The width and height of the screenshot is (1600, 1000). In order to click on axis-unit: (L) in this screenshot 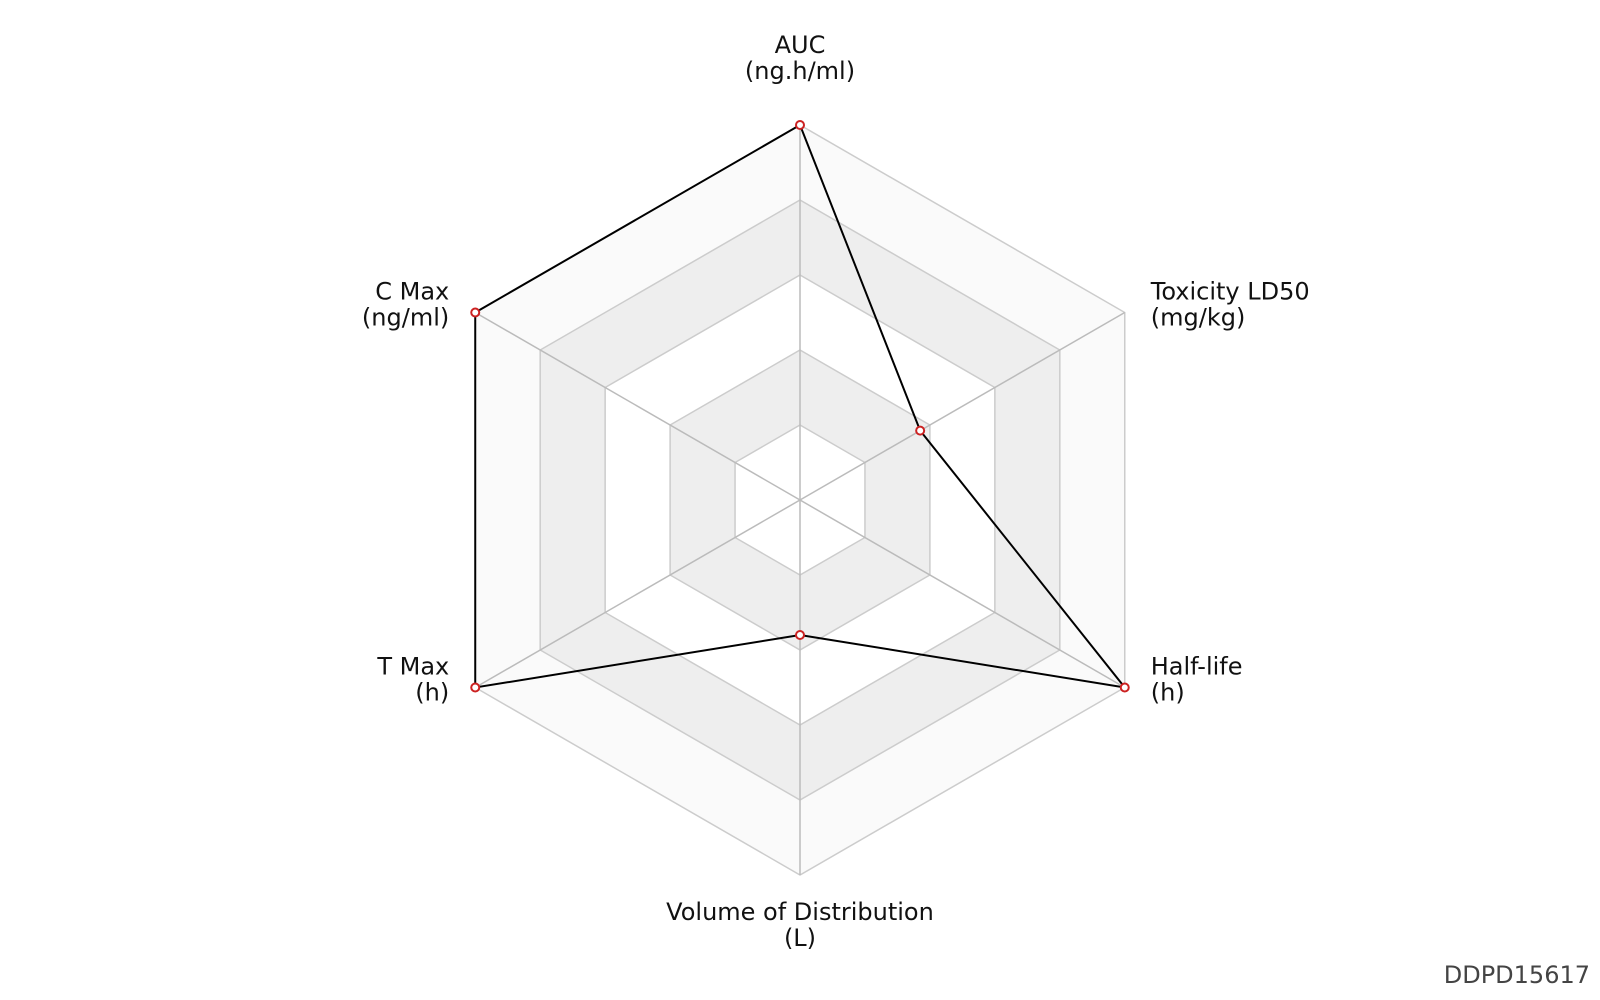, I will do `click(800, 938)`.